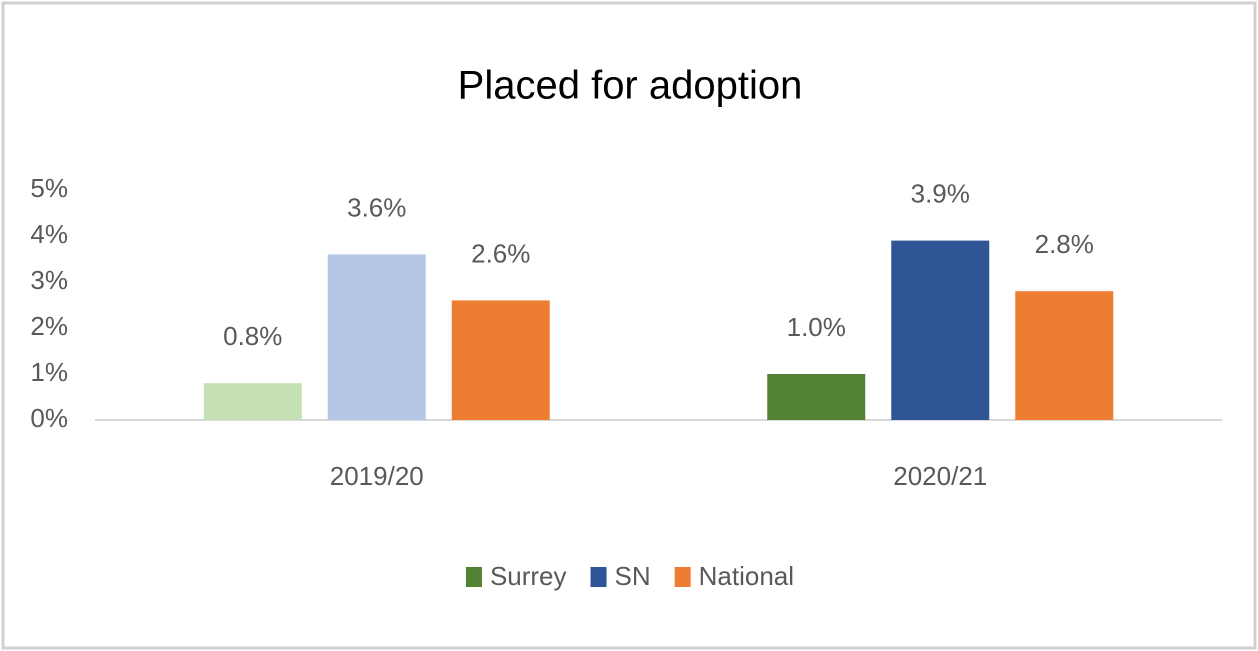 The width and height of the screenshot is (1258, 651). Describe the element at coordinates (630, 86) in the screenshot. I see `chart-title: Placed for adoption` at that location.